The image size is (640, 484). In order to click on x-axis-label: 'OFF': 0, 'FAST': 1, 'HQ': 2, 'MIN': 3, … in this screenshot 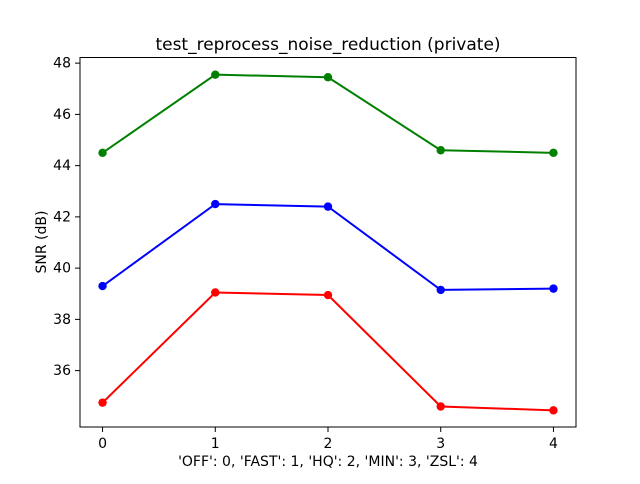, I will do `click(328, 462)`.